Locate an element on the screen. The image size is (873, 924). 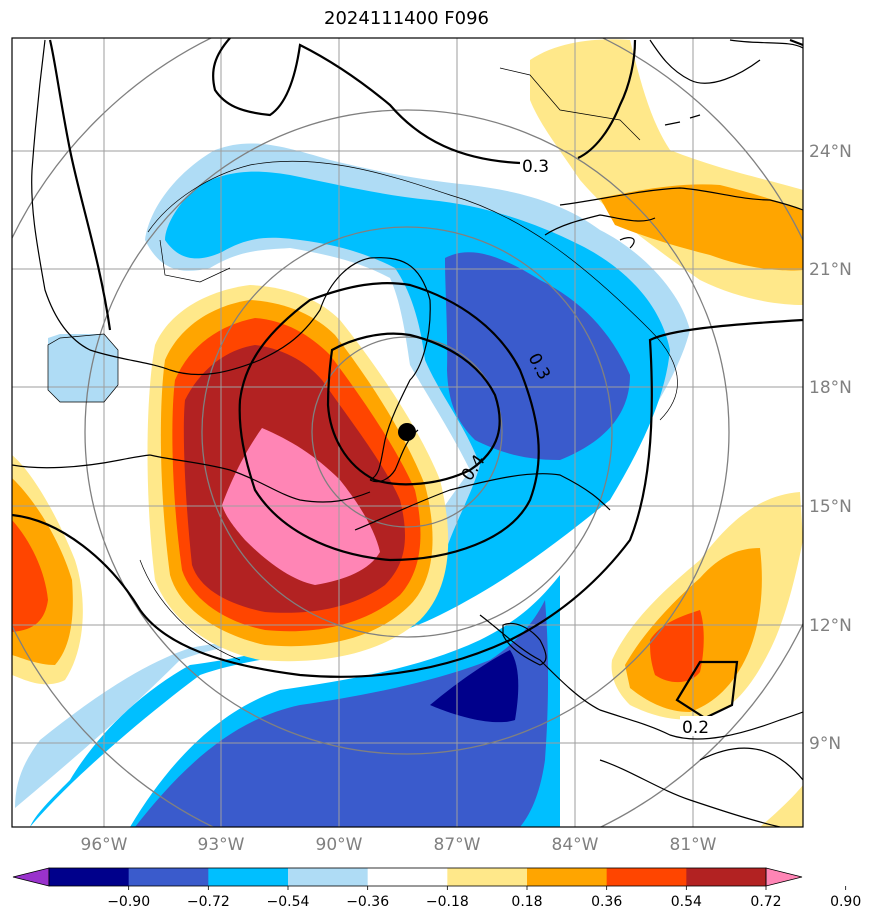
colorbar-tick-label: −0.54 is located at coordinates (288, 902).